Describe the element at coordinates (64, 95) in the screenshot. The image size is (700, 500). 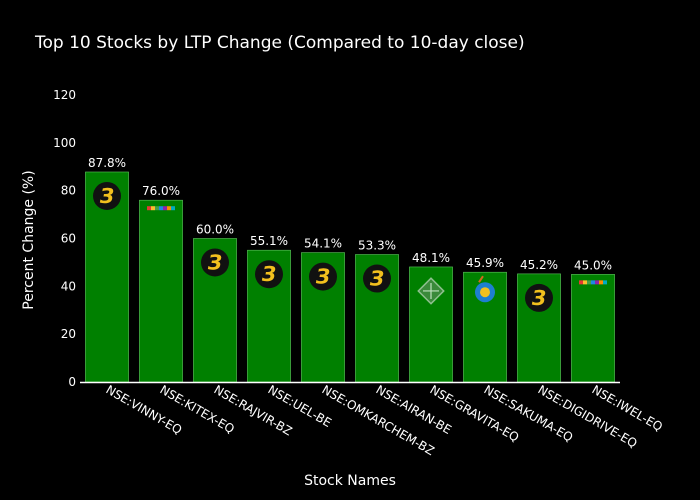
I see `y-tick-label: 120` at that location.